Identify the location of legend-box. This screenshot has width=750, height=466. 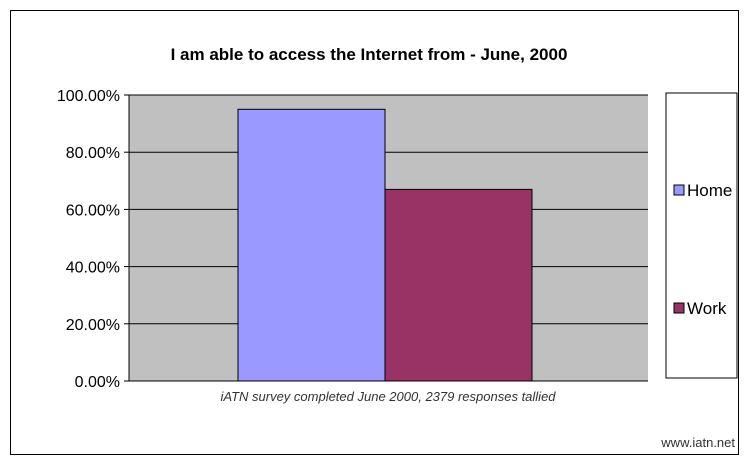
(701, 235).